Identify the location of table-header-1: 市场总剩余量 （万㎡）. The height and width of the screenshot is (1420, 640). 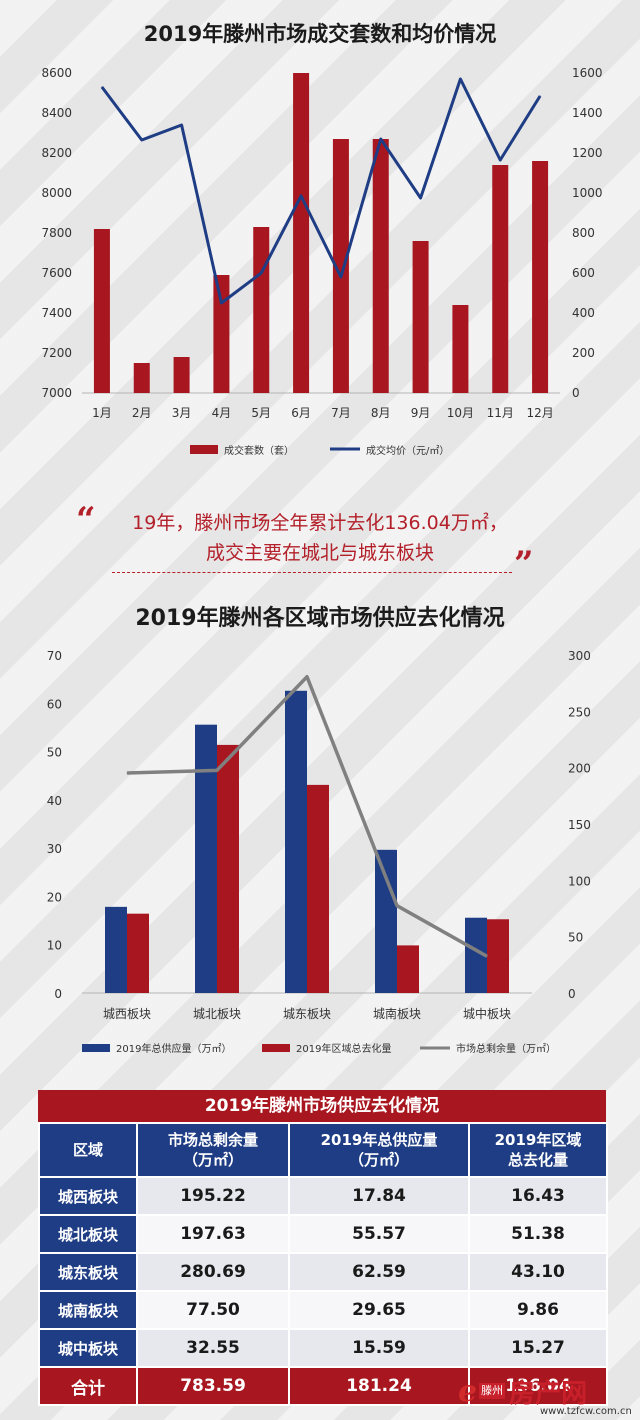
(213, 1150).